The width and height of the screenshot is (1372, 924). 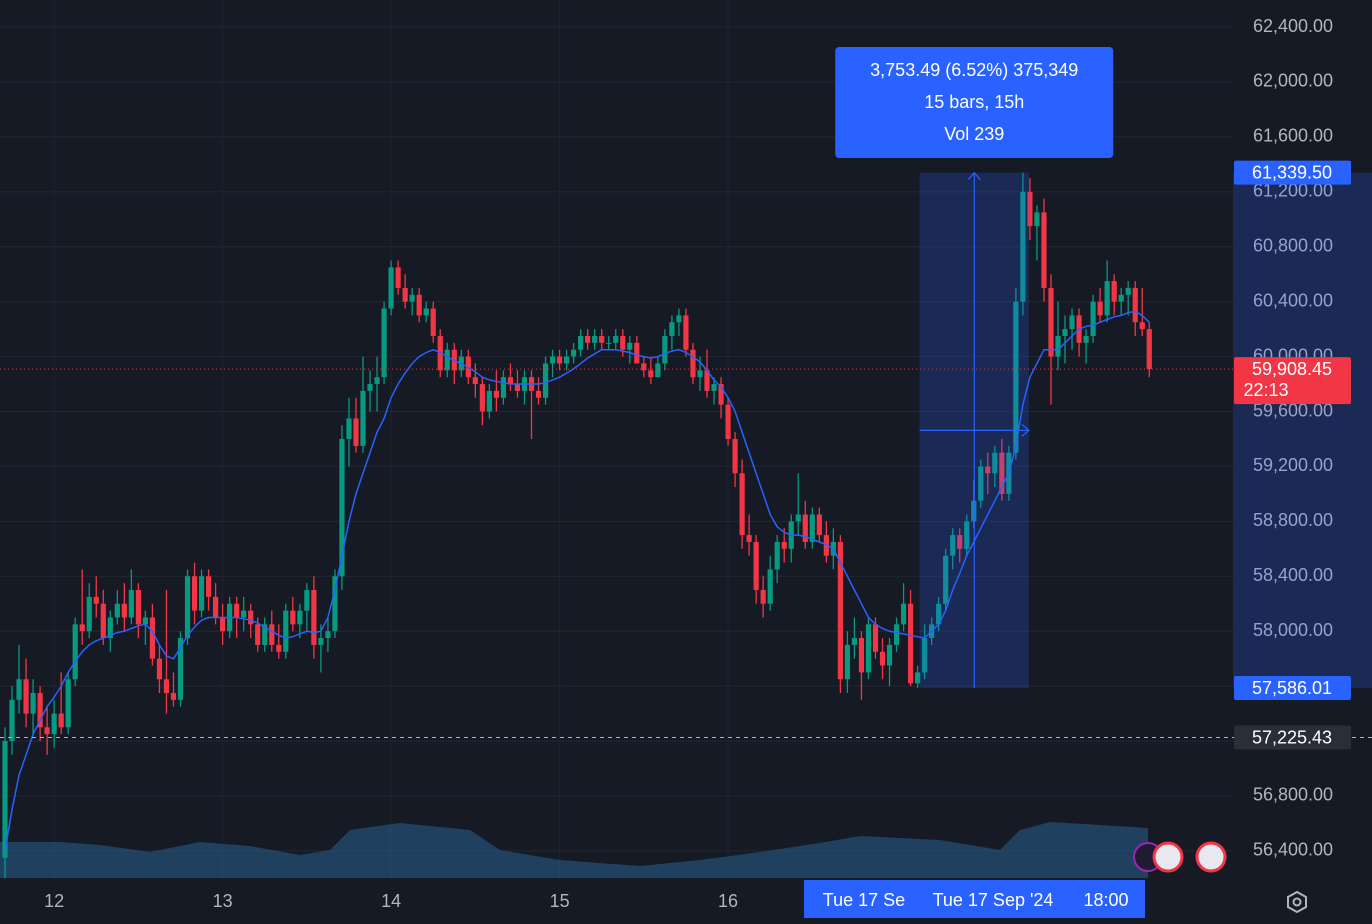 I want to click on measure-high-label: 61,339.50, so click(x=1292, y=172).